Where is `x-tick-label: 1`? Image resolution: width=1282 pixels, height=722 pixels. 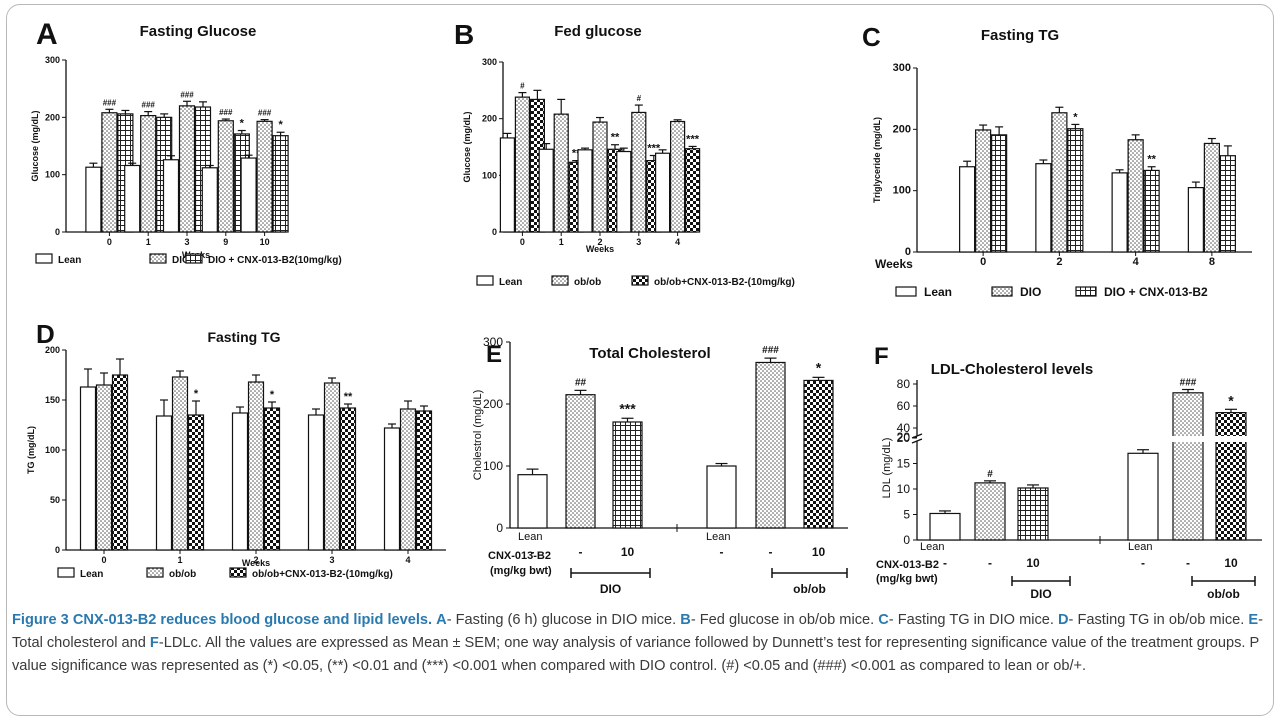 x-tick-label: 1 is located at coordinates (561, 242).